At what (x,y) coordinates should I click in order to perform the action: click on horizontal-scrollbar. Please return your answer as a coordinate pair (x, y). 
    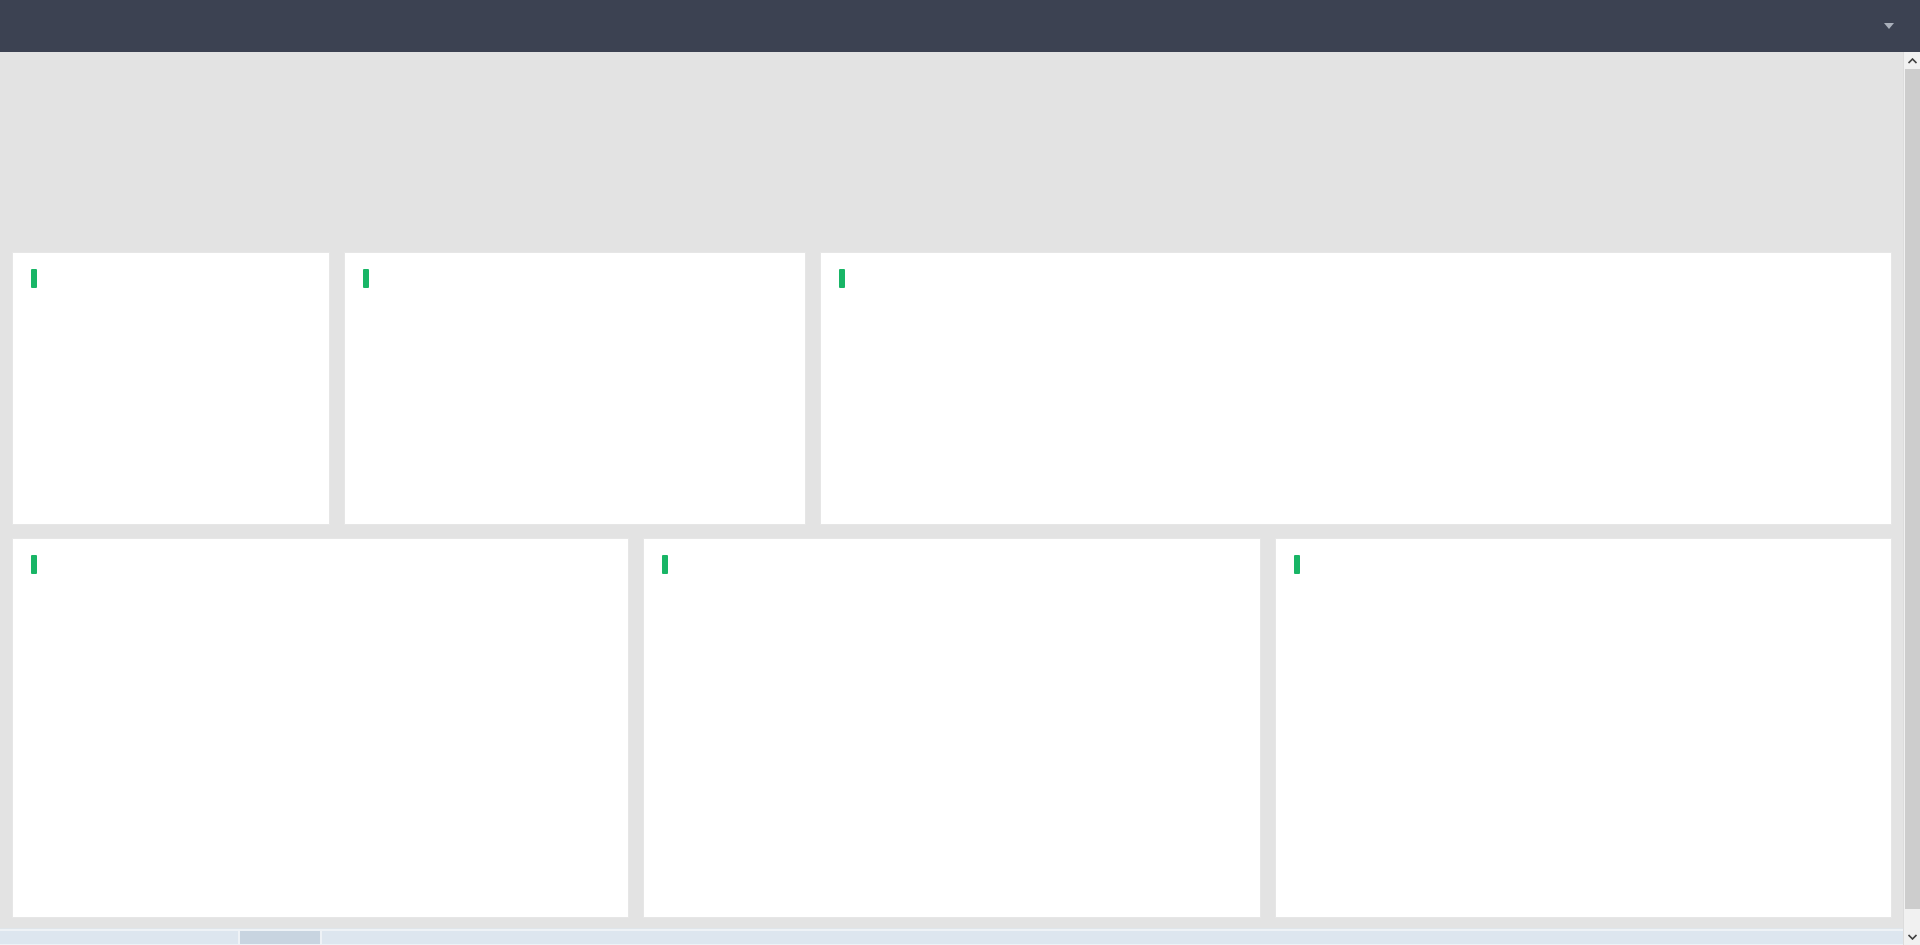
    Looking at the image, I should click on (951, 936).